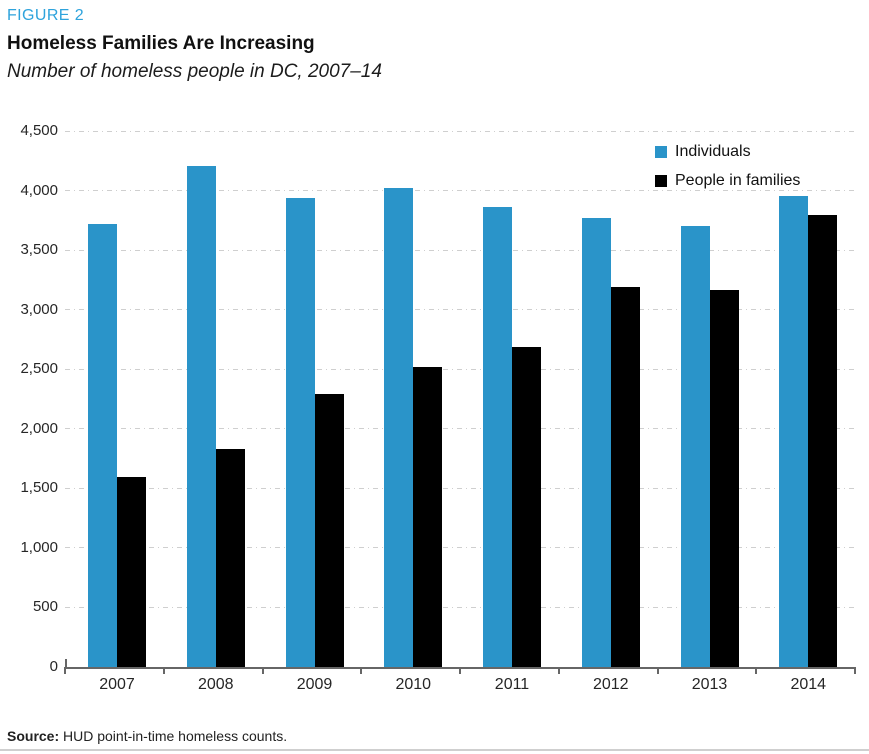  What do you see at coordinates (39, 309) in the screenshot?
I see `y-axis-label: 3,000` at bounding box center [39, 309].